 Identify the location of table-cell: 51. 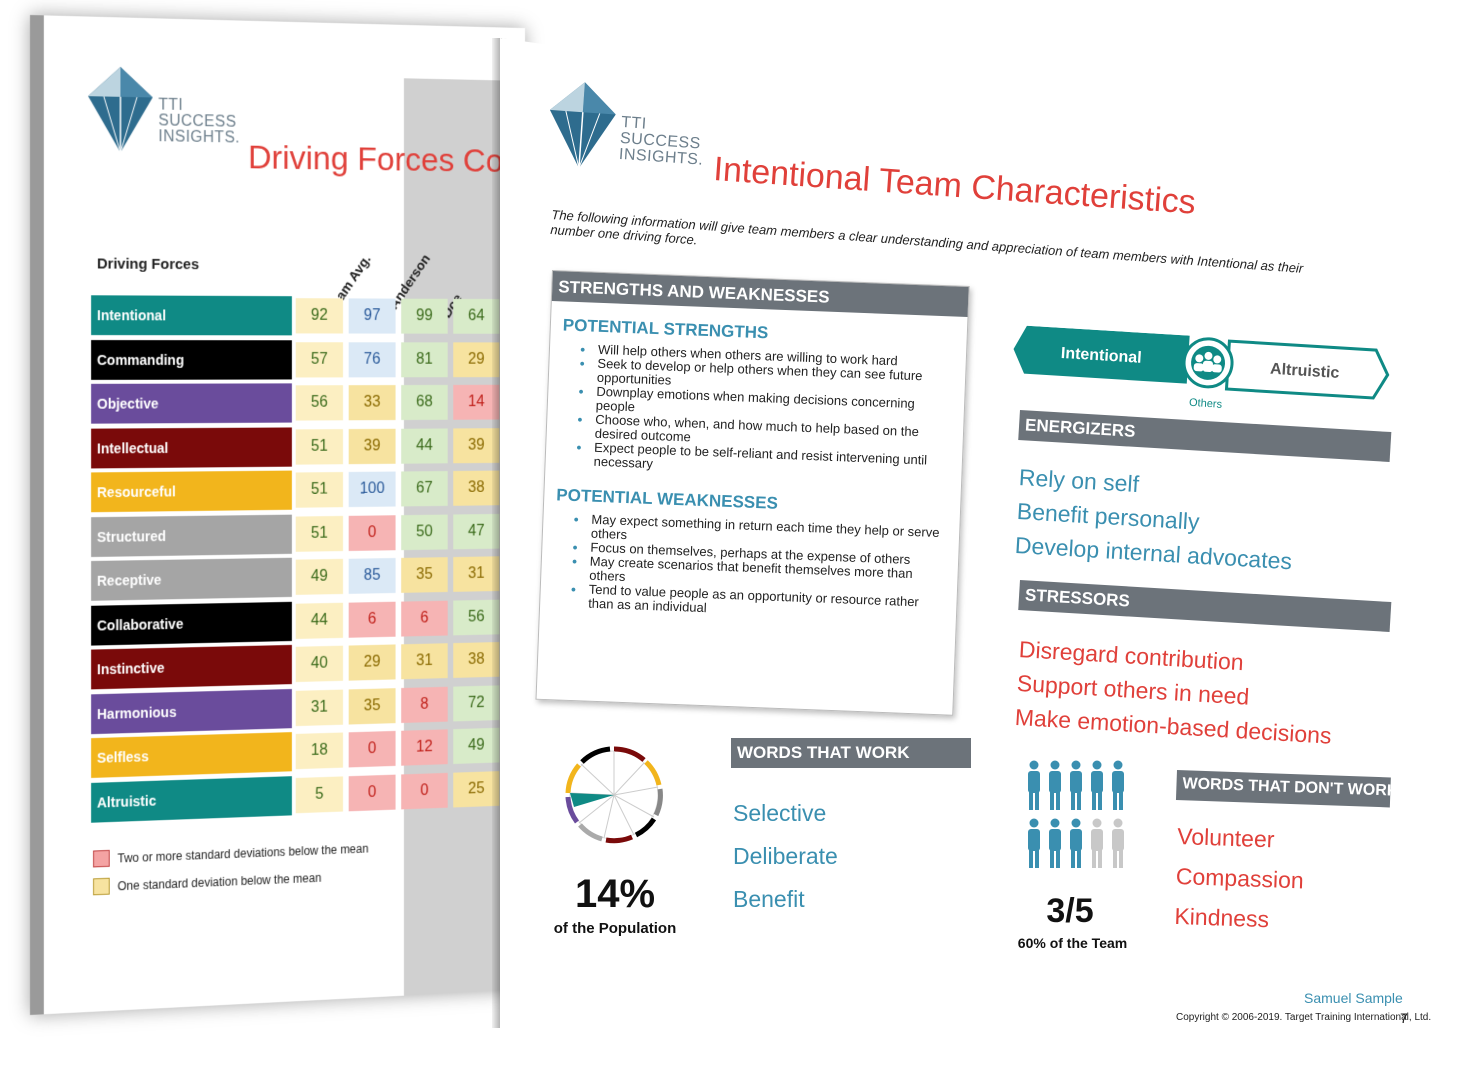
(319, 446).